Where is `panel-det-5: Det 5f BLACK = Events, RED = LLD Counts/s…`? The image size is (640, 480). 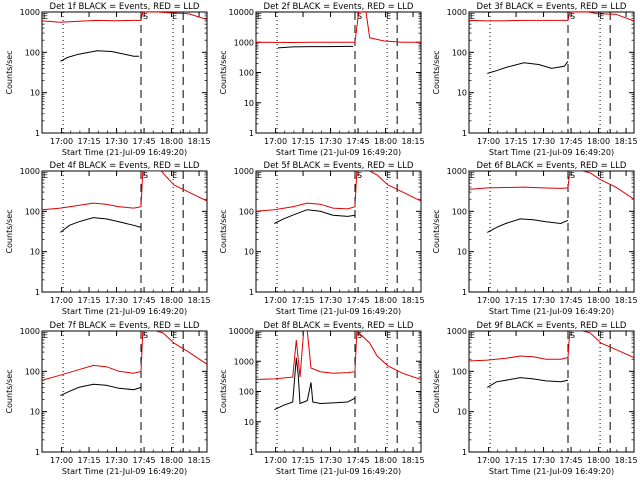 panel-det-5: Det 5f BLACK = Events, RED = LLD Counts/s… is located at coordinates (322, 238).